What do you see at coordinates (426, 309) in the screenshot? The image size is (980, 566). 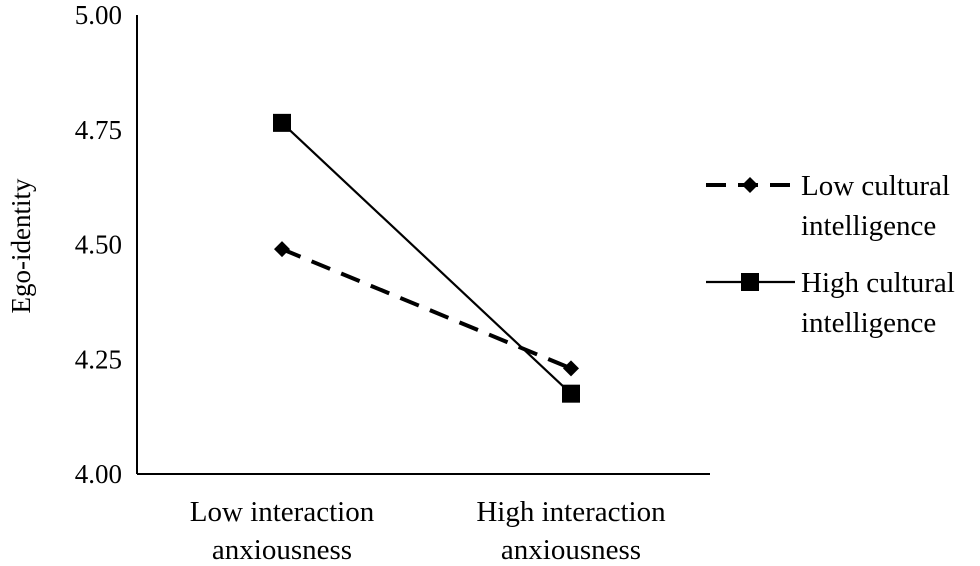 I see `series-line-low-ci` at bounding box center [426, 309].